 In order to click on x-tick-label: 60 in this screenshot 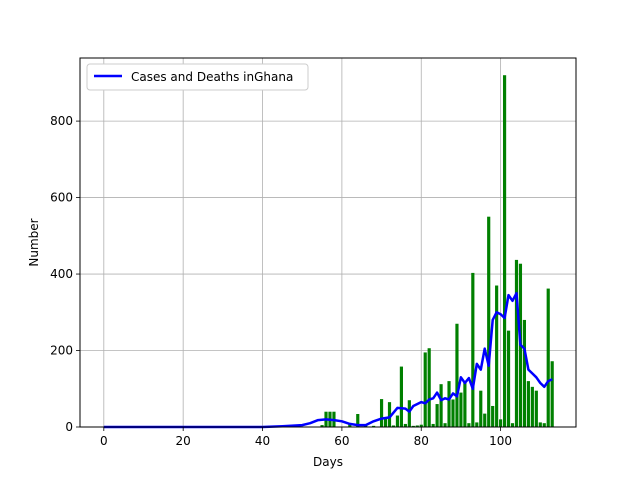, I will do `click(341, 441)`.